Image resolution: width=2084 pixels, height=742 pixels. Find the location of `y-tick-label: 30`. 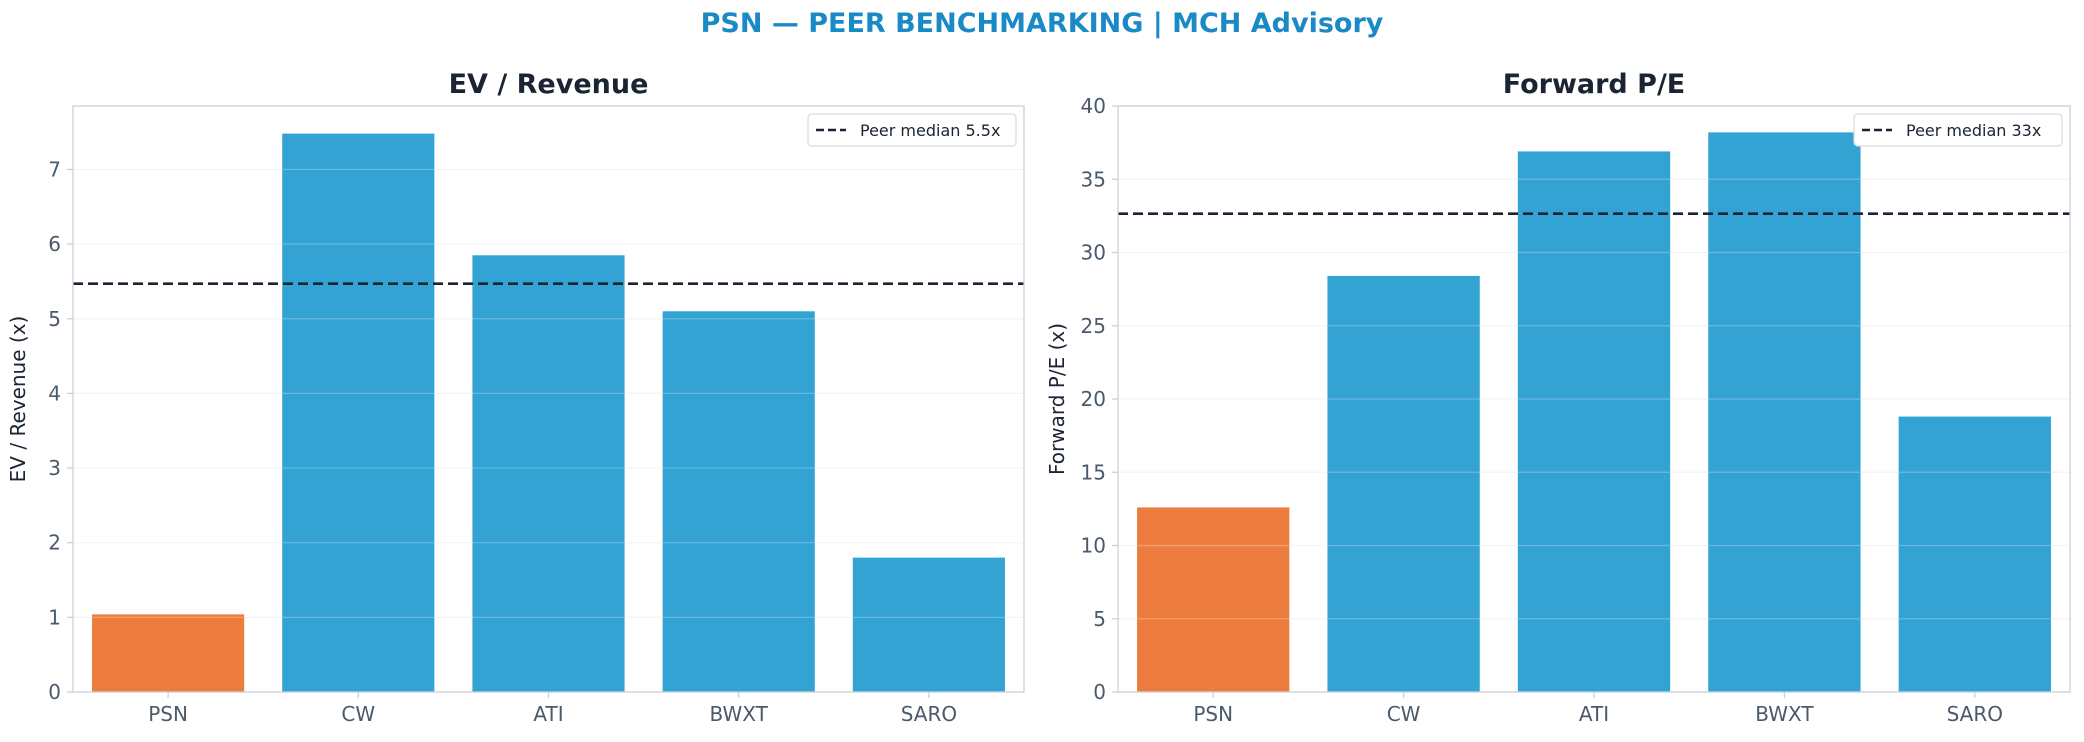

y-tick-label: 30 is located at coordinates (1093, 253).